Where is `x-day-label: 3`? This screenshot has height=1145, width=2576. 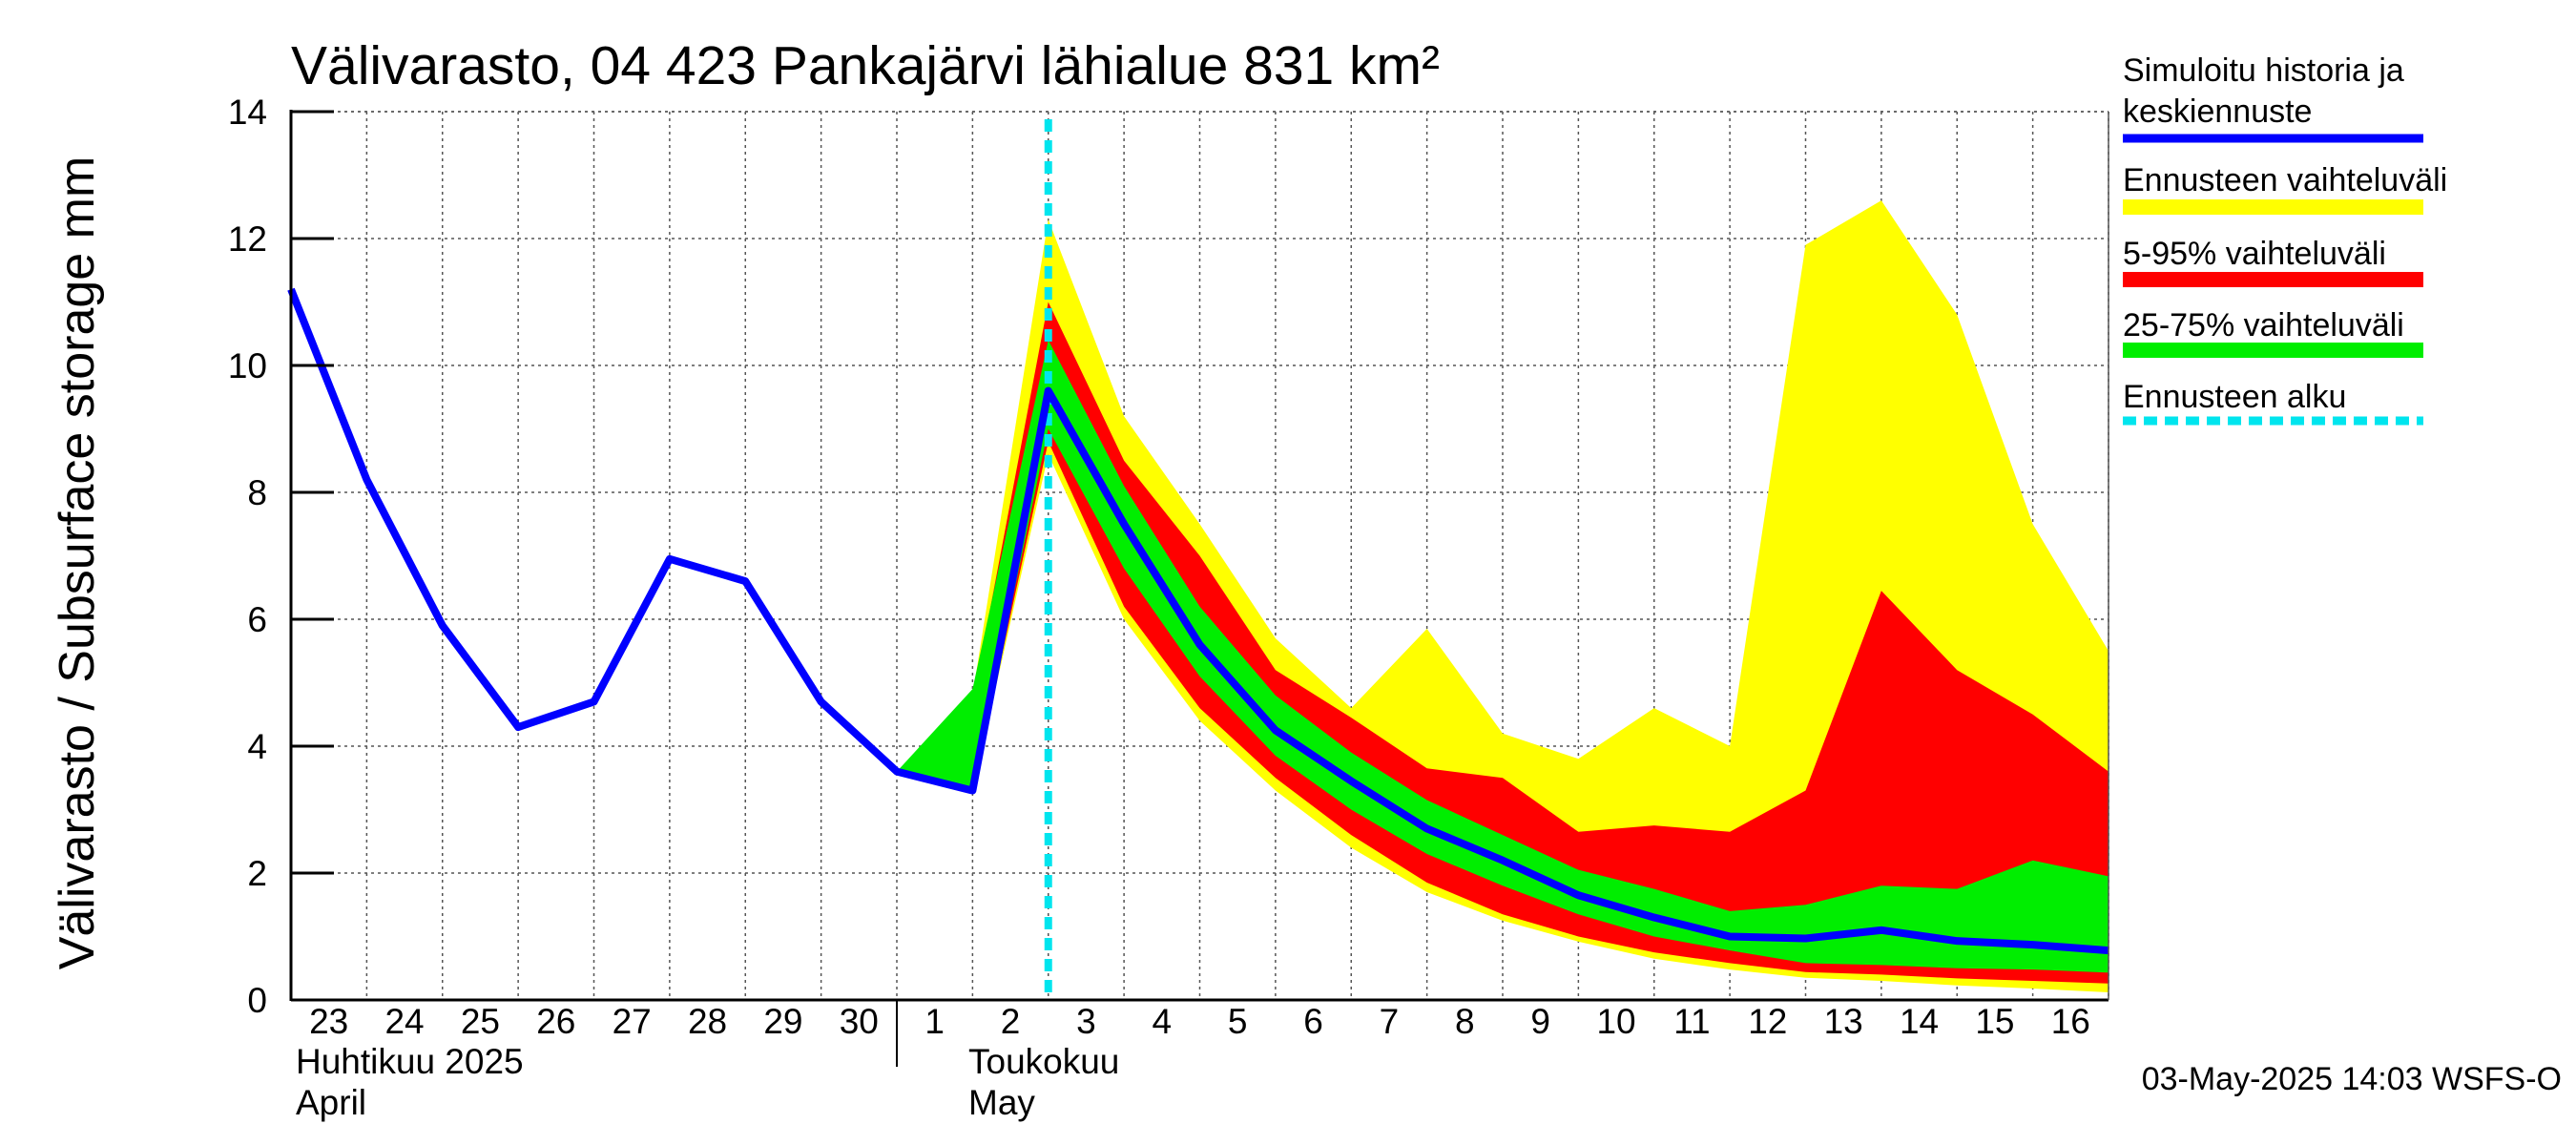
x-day-label: 3 is located at coordinates (1086, 1022).